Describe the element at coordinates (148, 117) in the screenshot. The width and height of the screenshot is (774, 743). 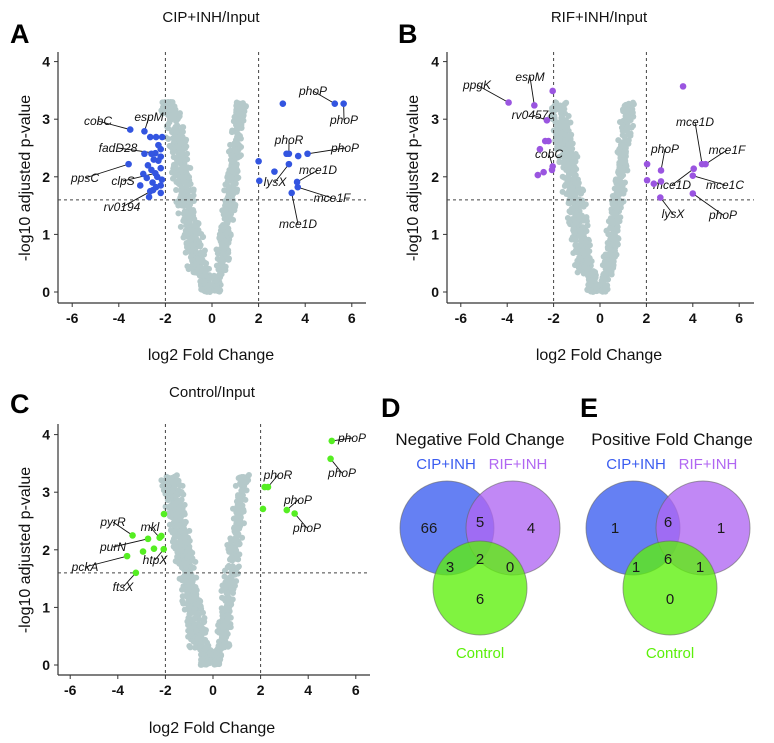
I see `gene-label: espM` at that location.